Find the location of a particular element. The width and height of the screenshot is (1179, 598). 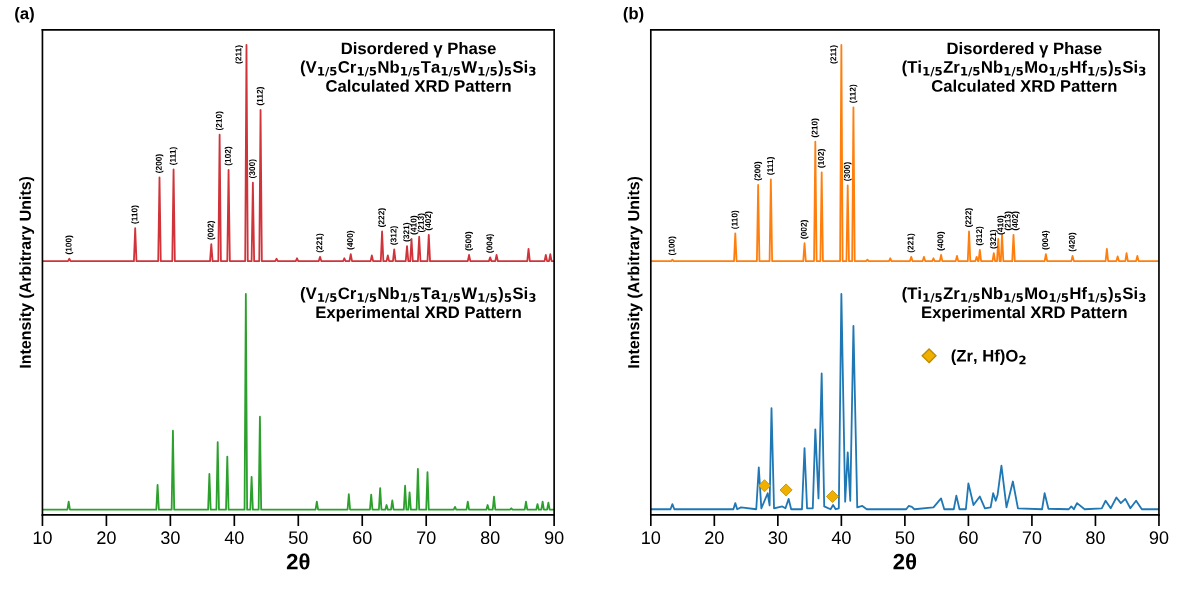

annotation: (500) is located at coordinates (469, 241).